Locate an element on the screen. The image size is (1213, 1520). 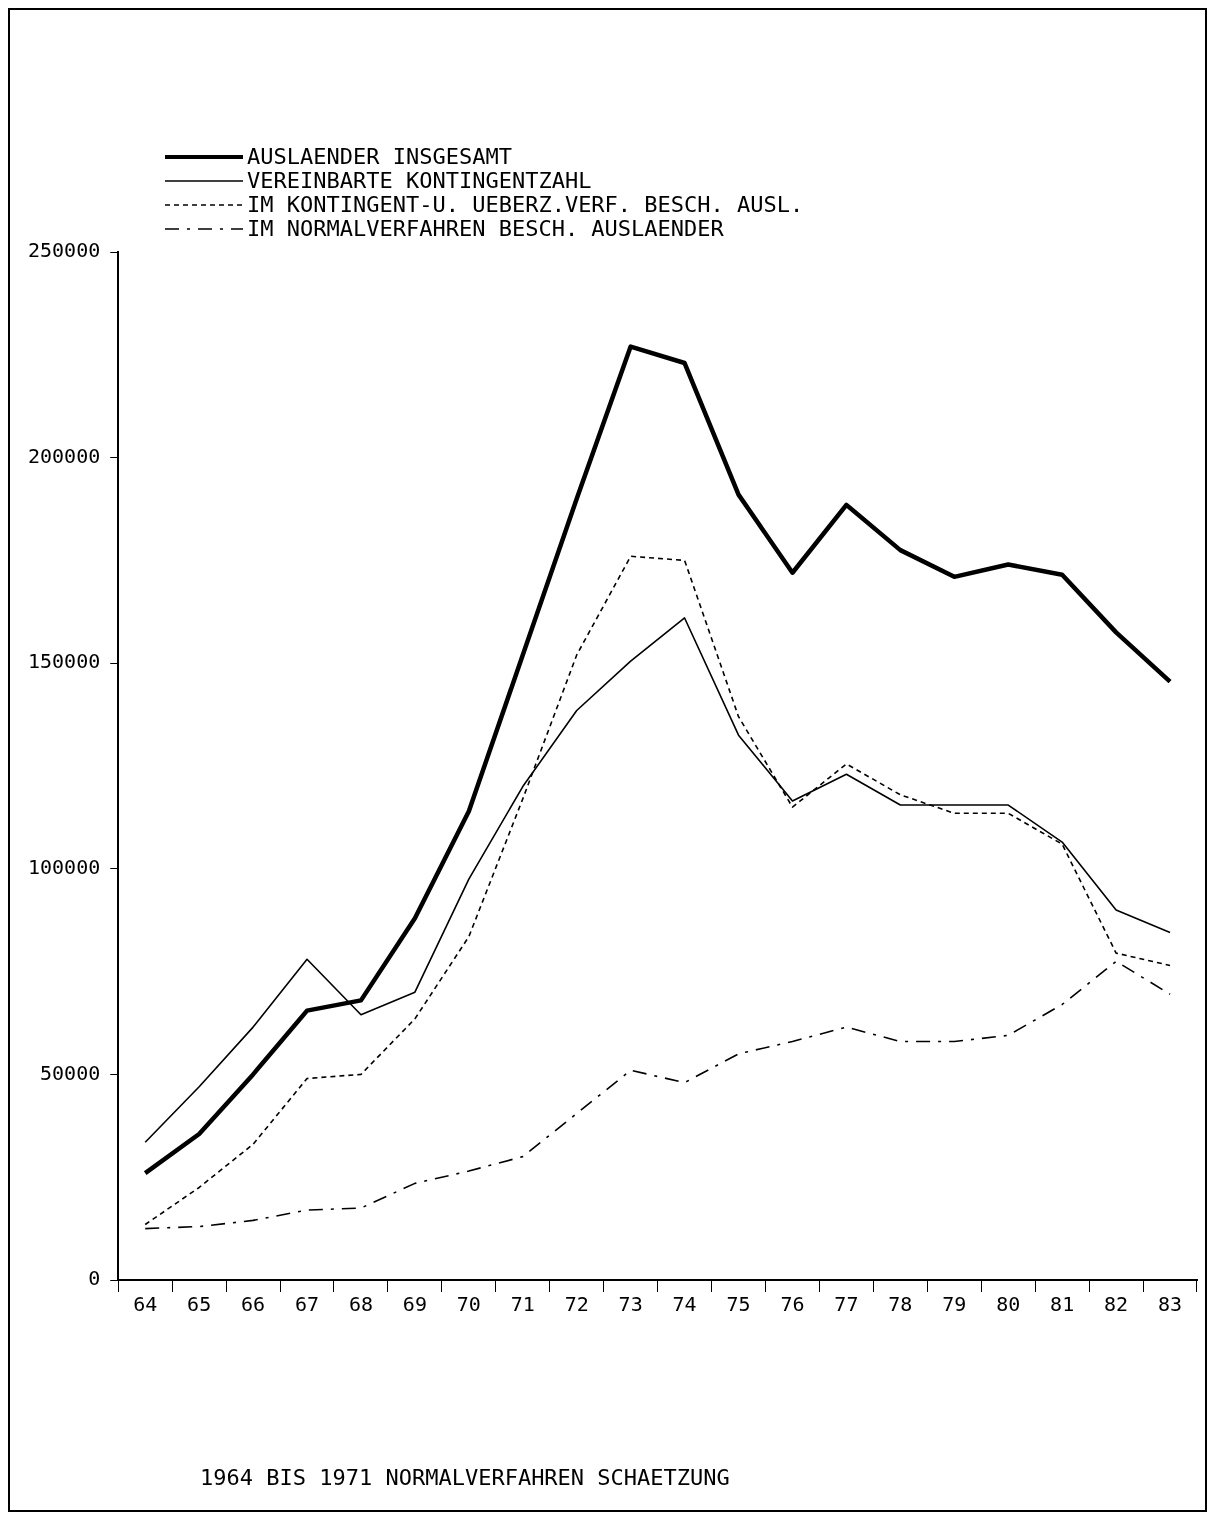
x-tick-label: 81 is located at coordinates (1062, 1304).